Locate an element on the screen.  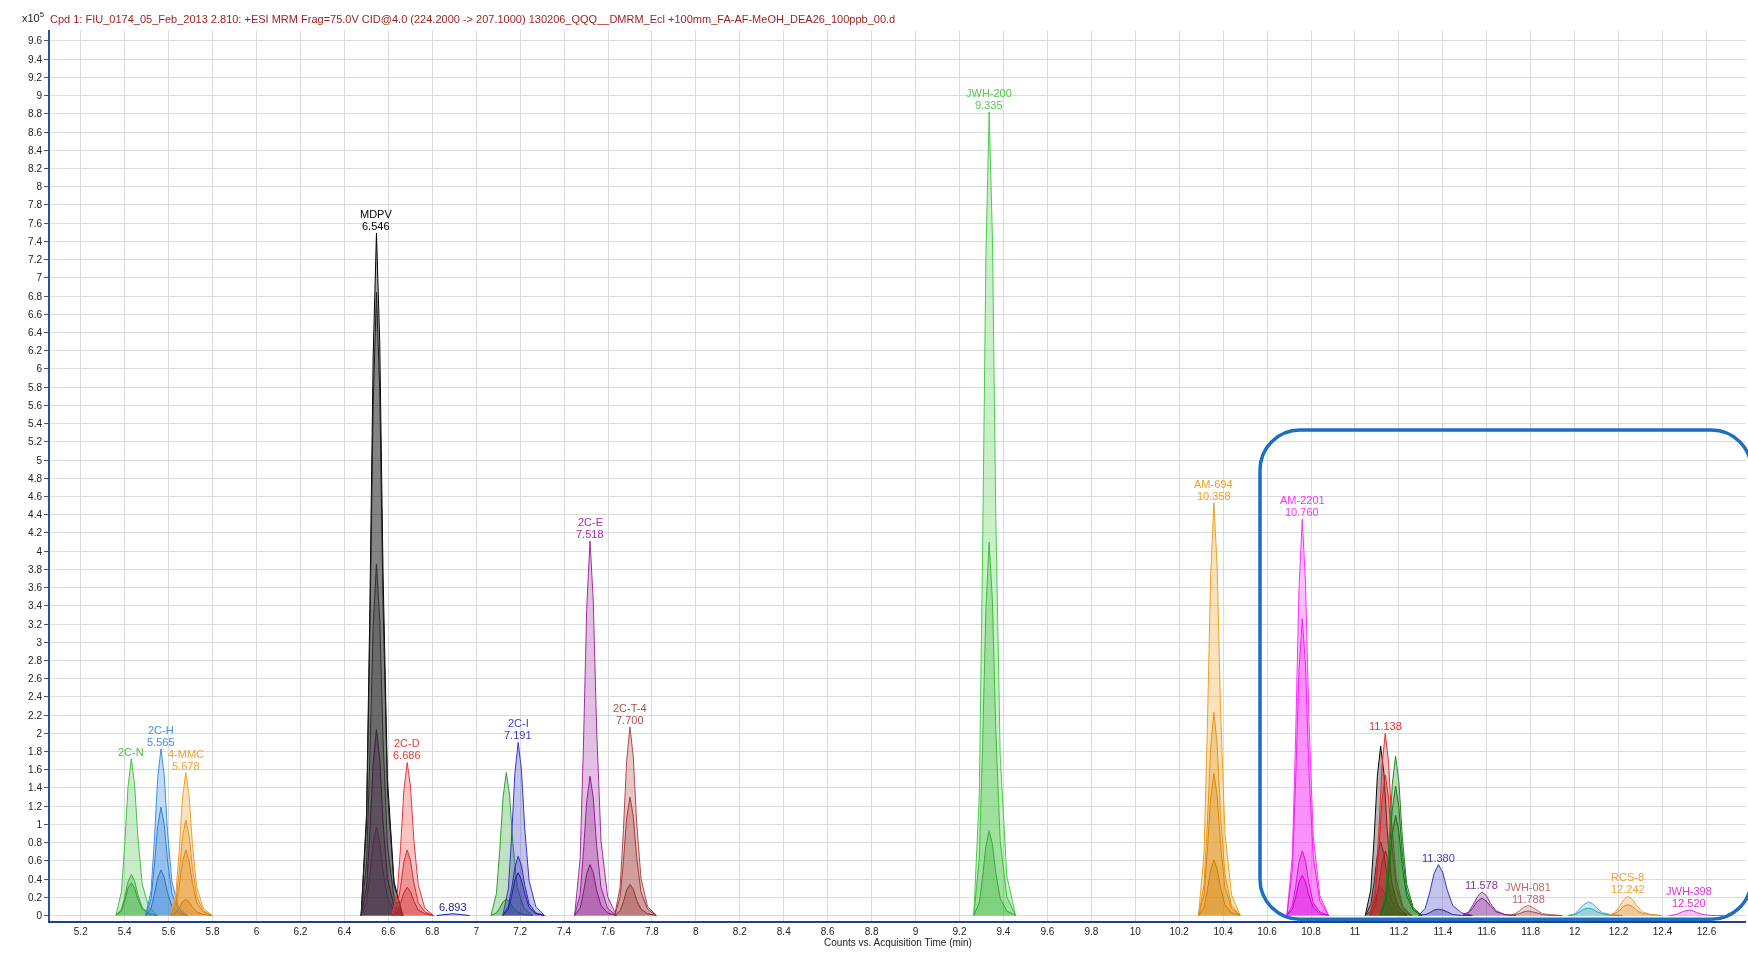
x-tick-label: 10.2 is located at coordinates (1179, 931).